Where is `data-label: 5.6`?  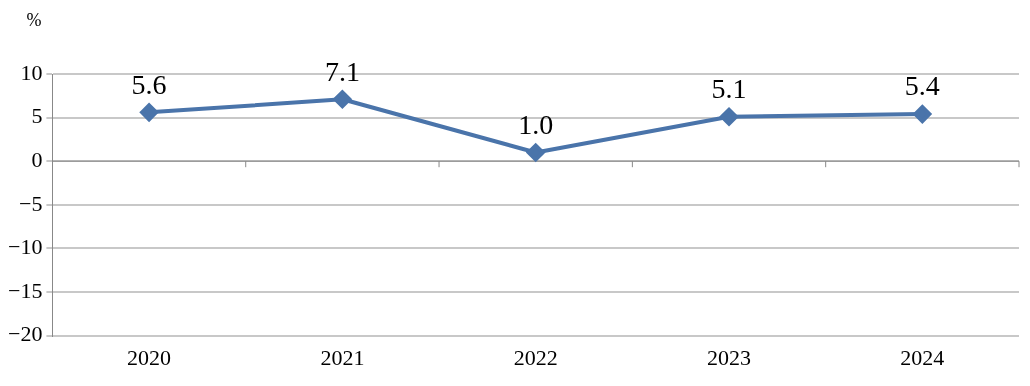
data-label: 5.6 is located at coordinates (149, 84).